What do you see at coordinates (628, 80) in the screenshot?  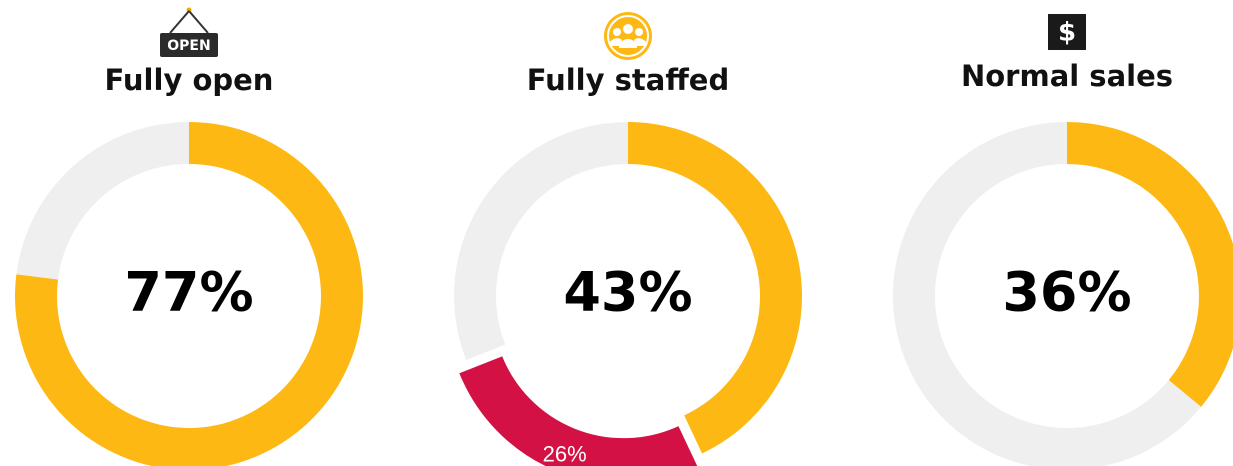 I see `chart-title: Fully staffed` at bounding box center [628, 80].